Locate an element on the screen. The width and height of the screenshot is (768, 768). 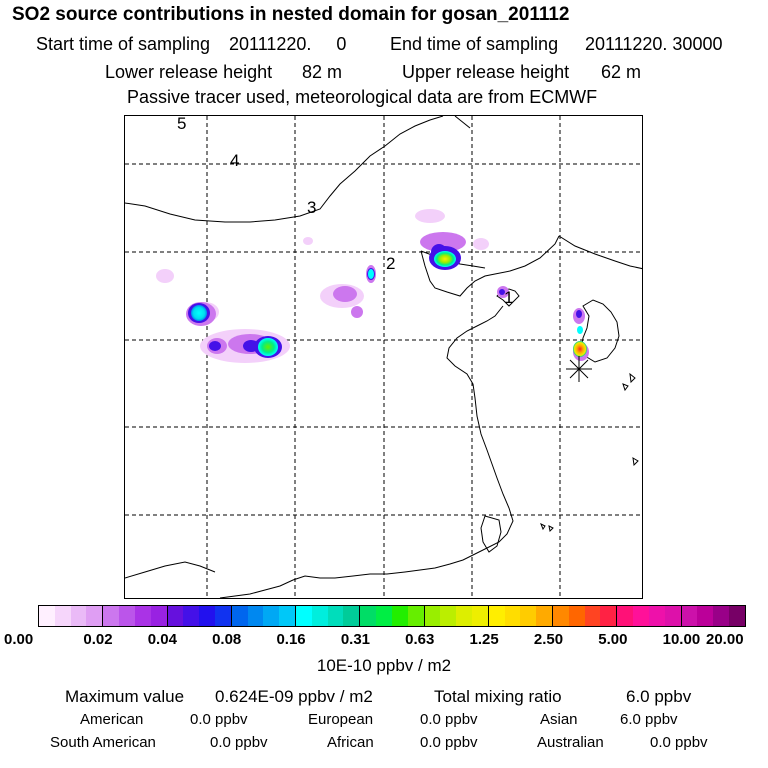
total-mixing-label: Total mixing ratio is located at coordinates (498, 696).